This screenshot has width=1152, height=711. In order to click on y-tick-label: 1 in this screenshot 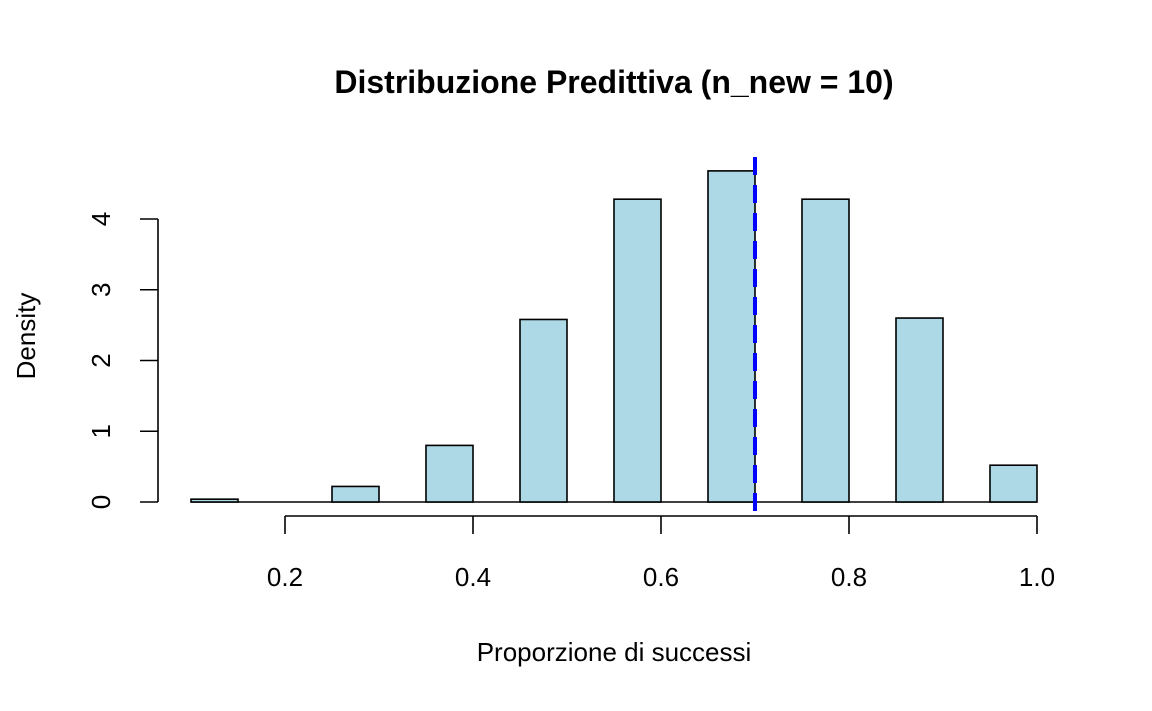, I will do `click(101, 431)`.